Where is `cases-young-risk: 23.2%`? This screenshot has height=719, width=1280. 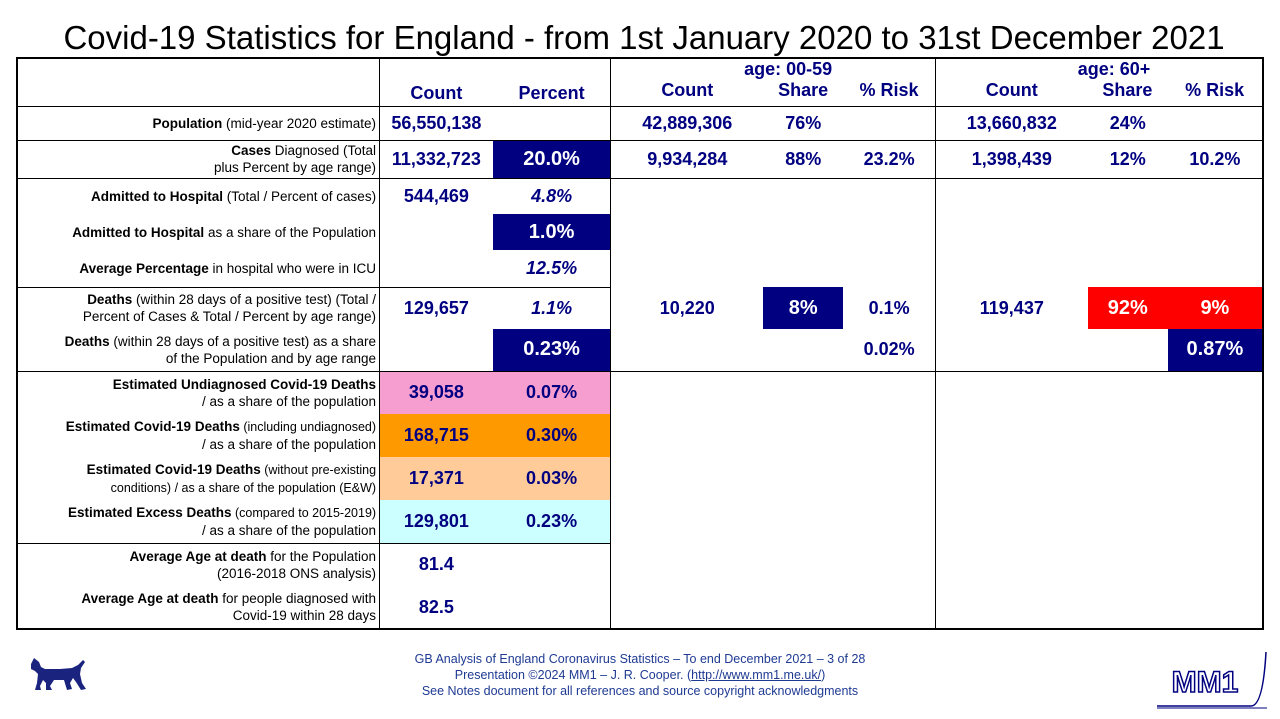 cases-young-risk: 23.2% is located at coordinates (889, 159).